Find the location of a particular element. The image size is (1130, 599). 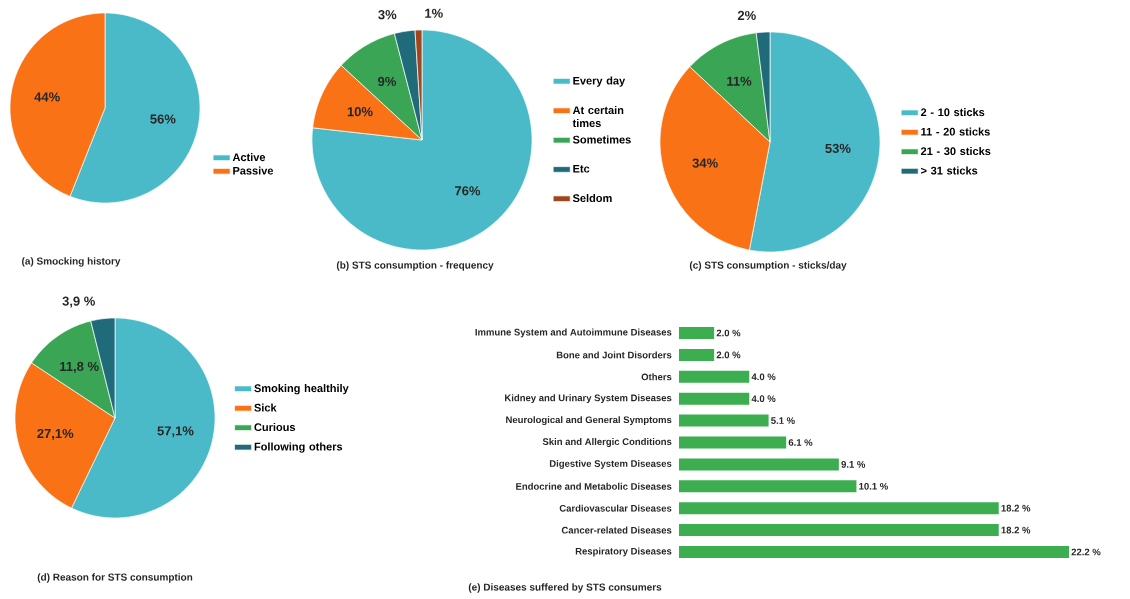

legend-label: 21 - 30 sticks is located at coordinates (955, 151).